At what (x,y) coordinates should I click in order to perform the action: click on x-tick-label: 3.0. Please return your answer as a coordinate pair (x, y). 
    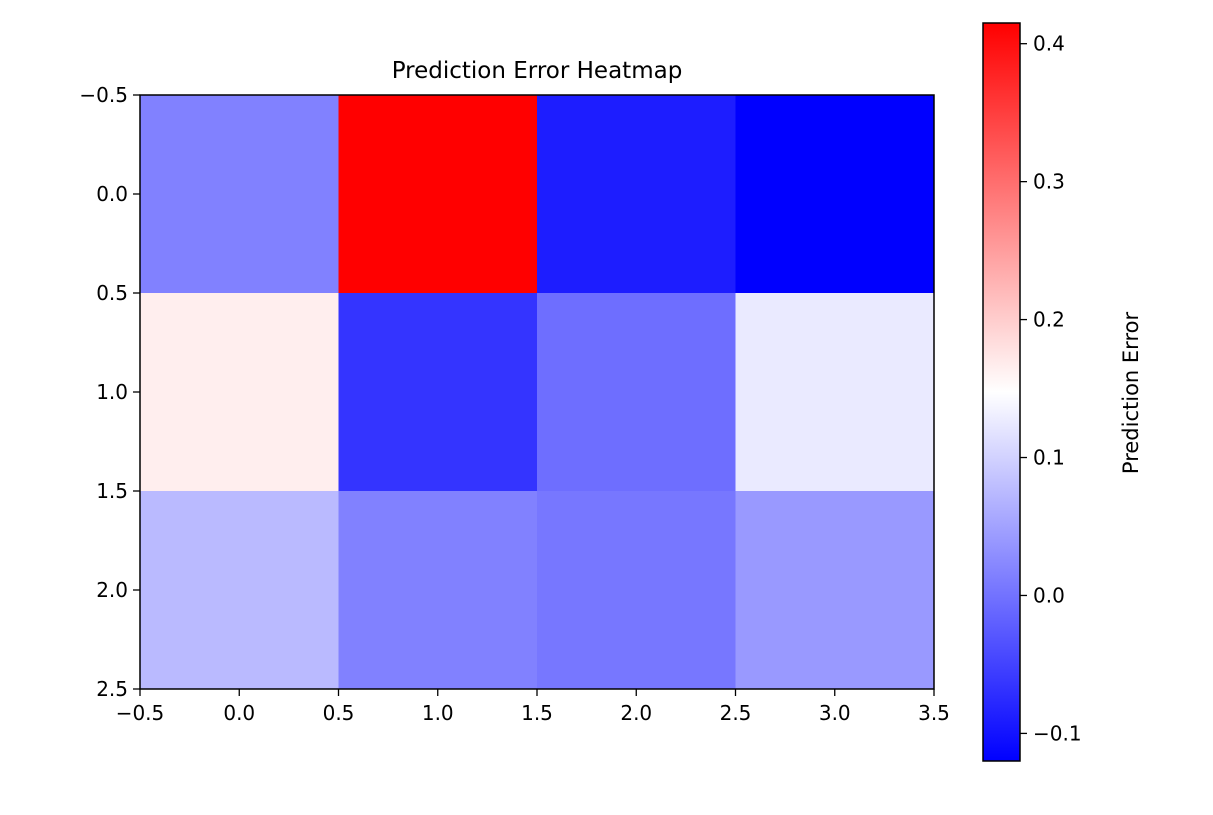
    Looking at the image, I should click on (835, 713).